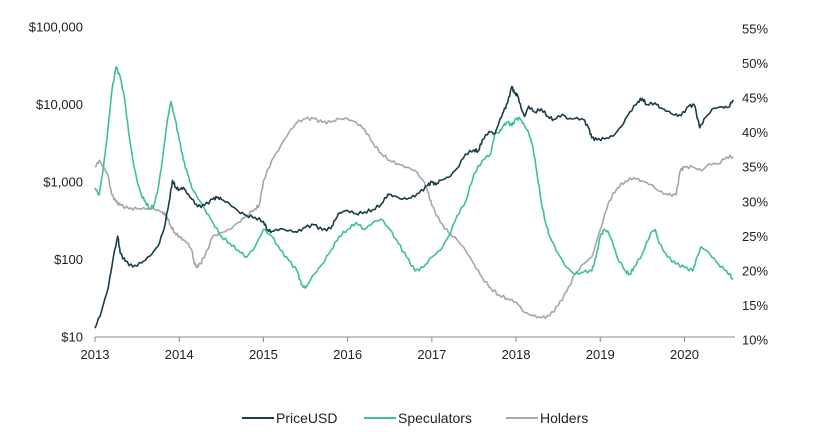  I want to click on right-axis: 10% 15% 20% 25% 30% 35% 40% 45% 50% 55%, so click(755, 185).